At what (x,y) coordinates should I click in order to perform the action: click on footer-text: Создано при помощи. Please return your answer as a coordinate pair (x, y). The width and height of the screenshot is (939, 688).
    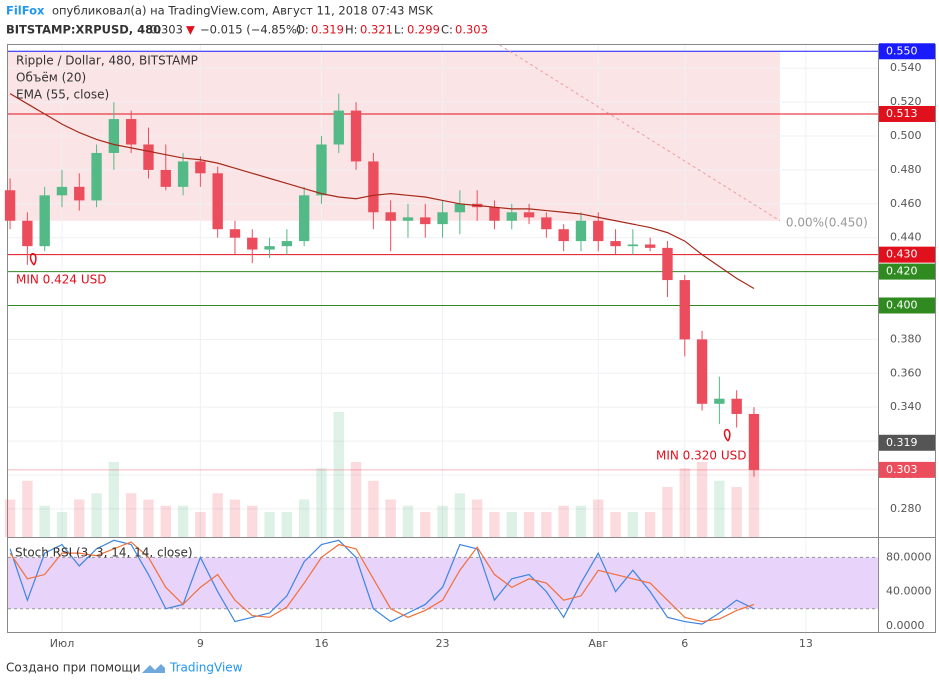
    Looking at the image, I should click on (73, 668).